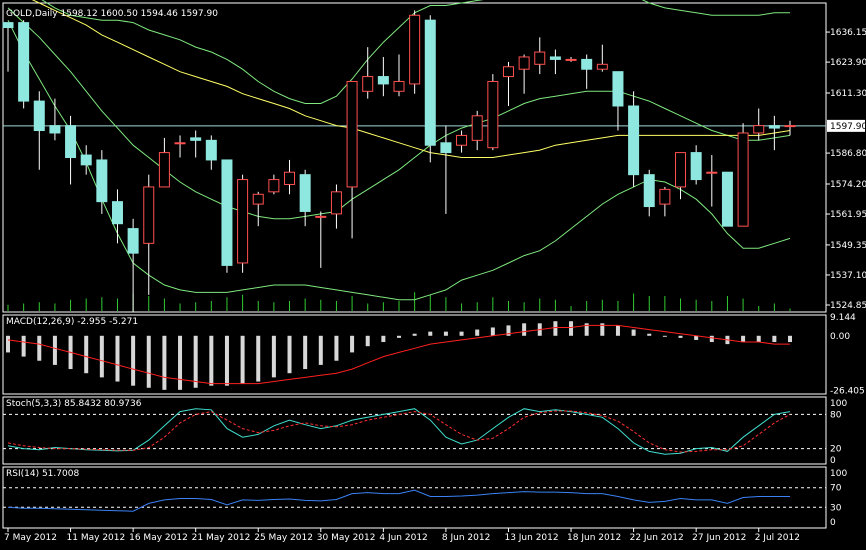 The width and height of the screenshot is (866, 550). I want to click on macd-signal-line, so click(398, 354).